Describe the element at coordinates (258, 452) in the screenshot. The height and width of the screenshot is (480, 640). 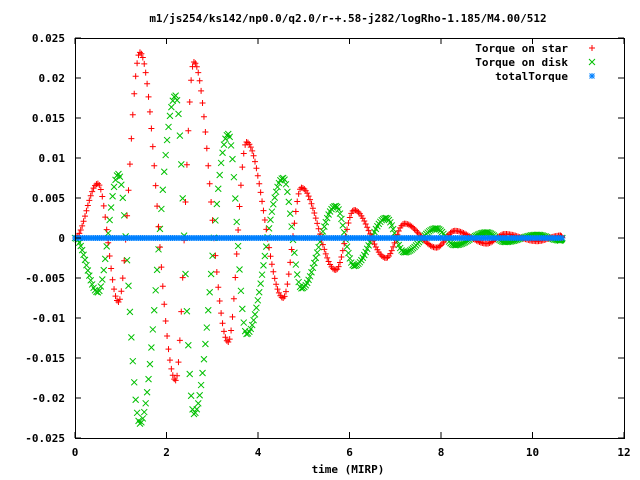
I see `x-tick-label: 4` at that location.